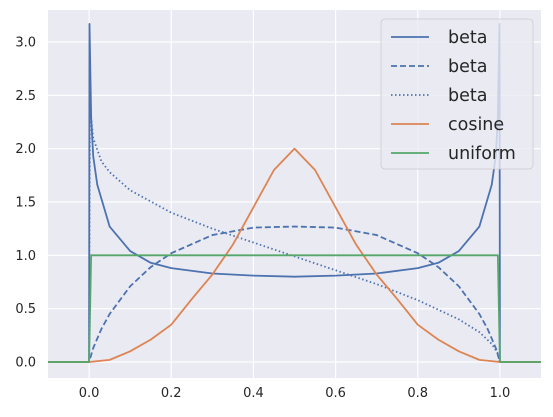 This screenshot has height=417, width=553. What do you see at coordinates (417, 393) in the screenshot?
I see `x-tick-label: 0.8` at bounding box center [417, 393].